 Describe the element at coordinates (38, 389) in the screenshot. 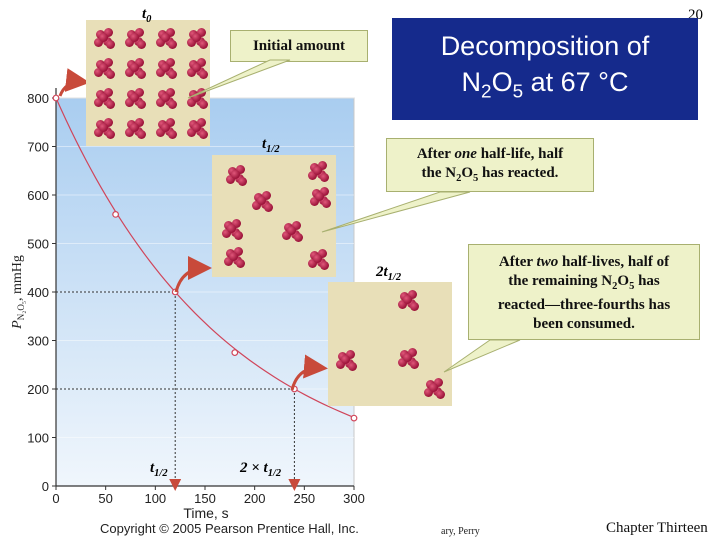

I see `y-tick-label: 200` at that location.